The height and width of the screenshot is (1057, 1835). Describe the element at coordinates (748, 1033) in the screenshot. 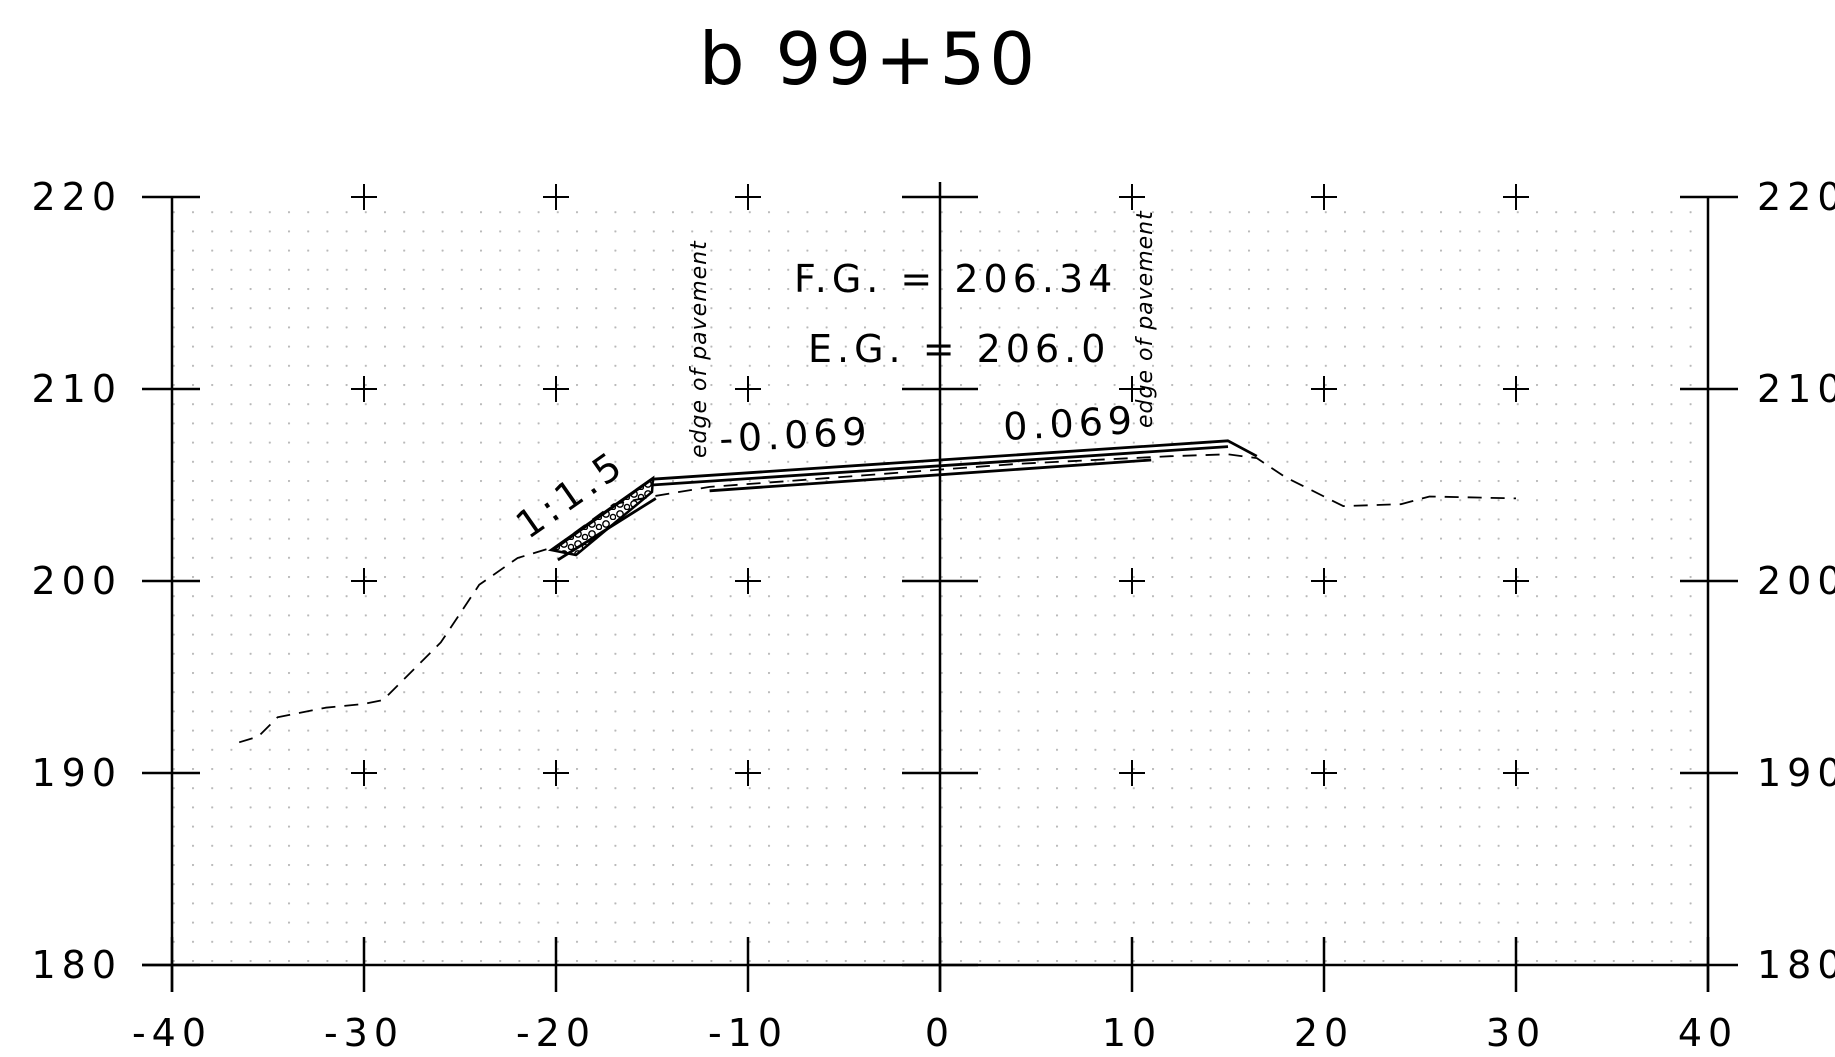

I see `x-tick-label: -10` at that location.